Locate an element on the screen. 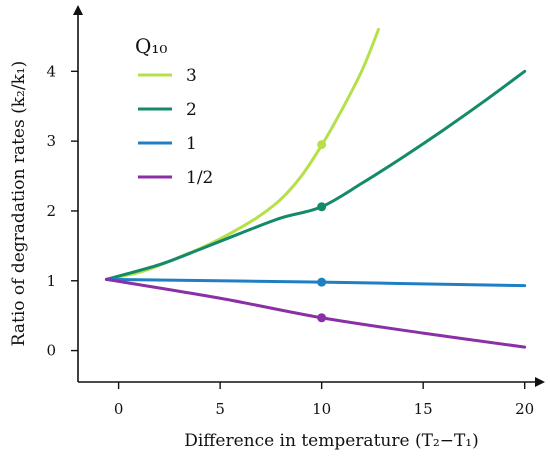  legend: Q₁₀ 3 2 1 1/2 is located at coordinates (174, 111).